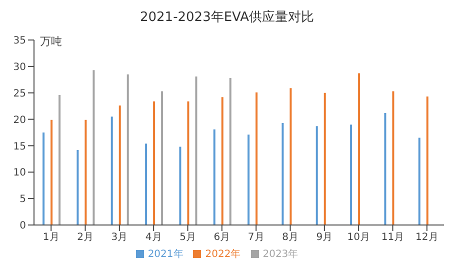 This screenshot has width=454, height=265. I want to click on x-tick-label: 9月, so click(324, 238).